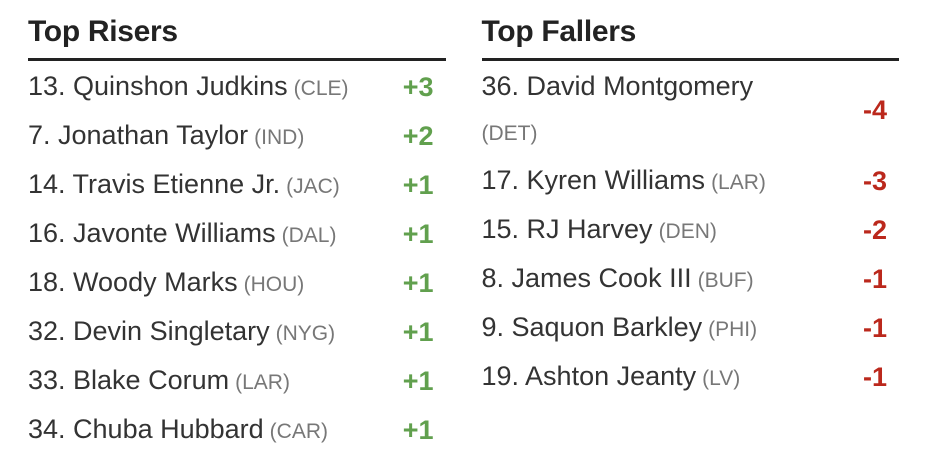 This screenshot has width=928, height=456. I want to click on player-label: 8. James Cook III (BUF), so click(657, 279).